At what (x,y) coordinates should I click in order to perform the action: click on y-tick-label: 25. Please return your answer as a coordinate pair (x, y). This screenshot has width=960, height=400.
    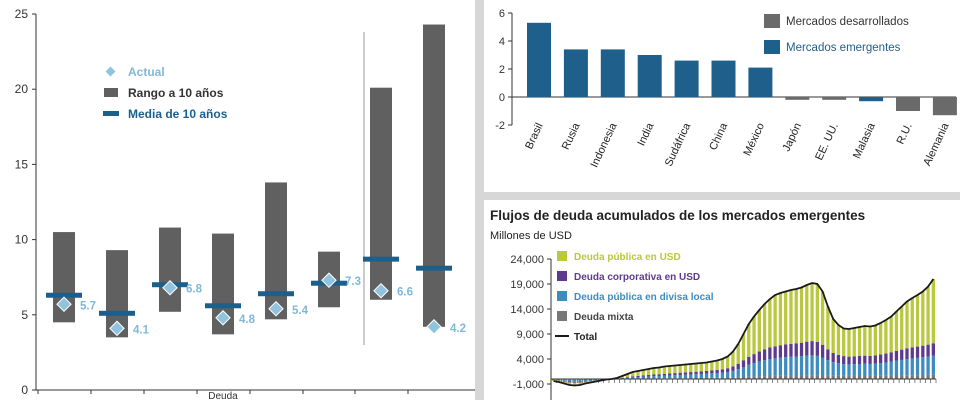
    Looking at the image, I should click on (22, 14).